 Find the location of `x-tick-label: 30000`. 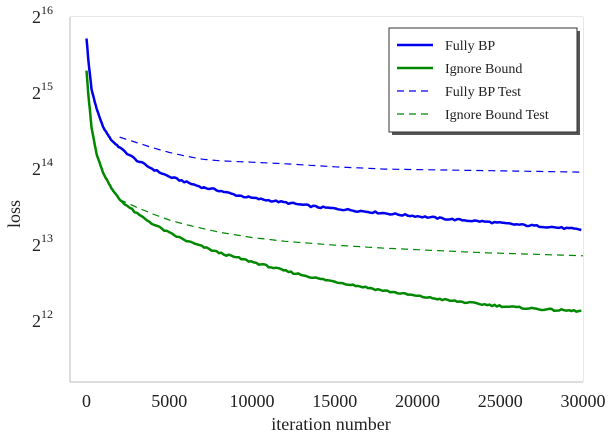

x-tick-label: 30000 is located at coordinates (583, 401).